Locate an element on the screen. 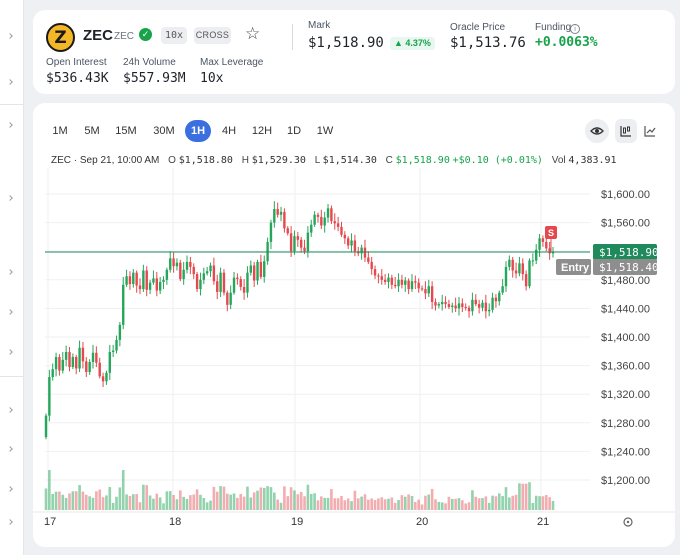 The width and height of the screenshot is (680, 555). timeframe-5m: 5M is located at coordinates (92, 131).